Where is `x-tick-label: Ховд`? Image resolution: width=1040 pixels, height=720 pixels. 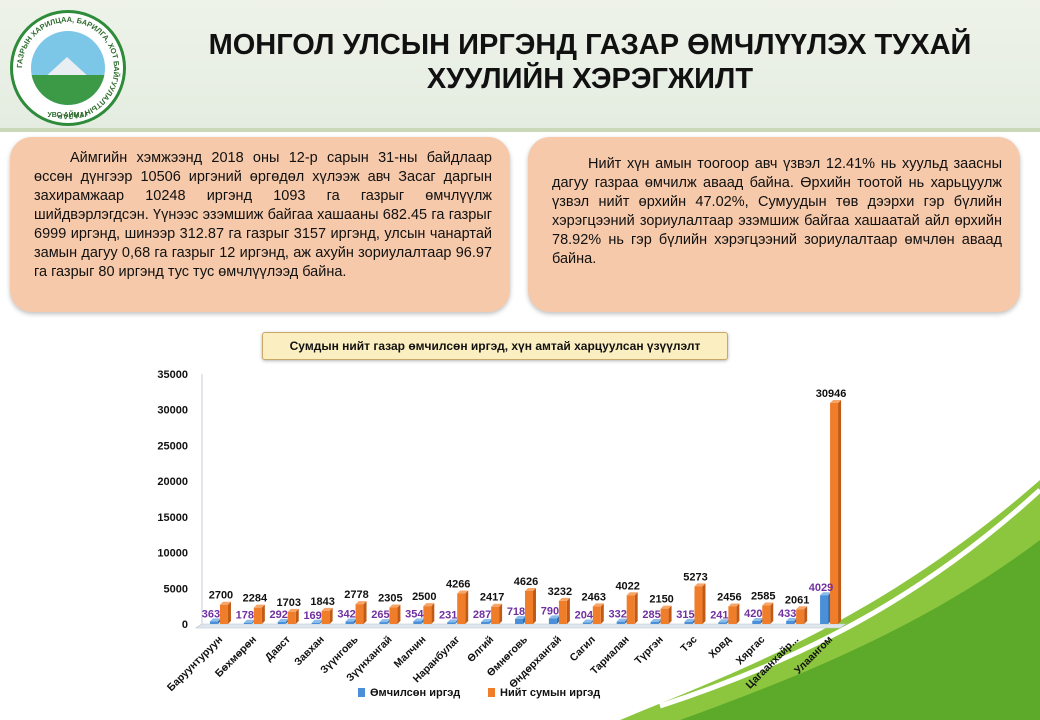
x-tick-label: Ховд is located at coordinates (719, 646).